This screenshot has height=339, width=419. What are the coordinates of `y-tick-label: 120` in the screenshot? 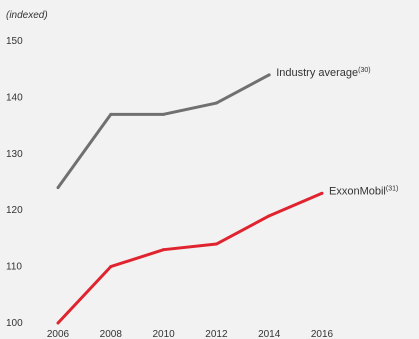 It's located at (14, 210).